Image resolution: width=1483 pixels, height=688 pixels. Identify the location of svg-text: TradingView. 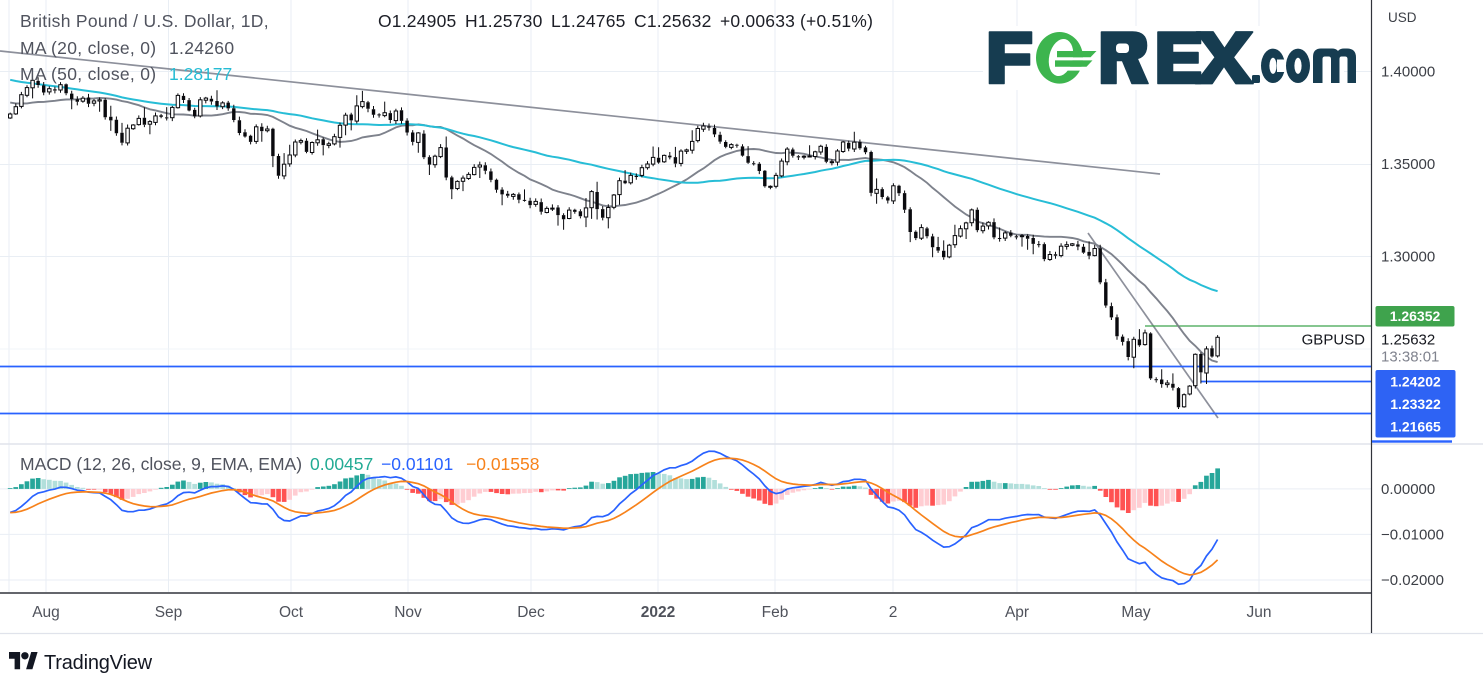
(98, 663).